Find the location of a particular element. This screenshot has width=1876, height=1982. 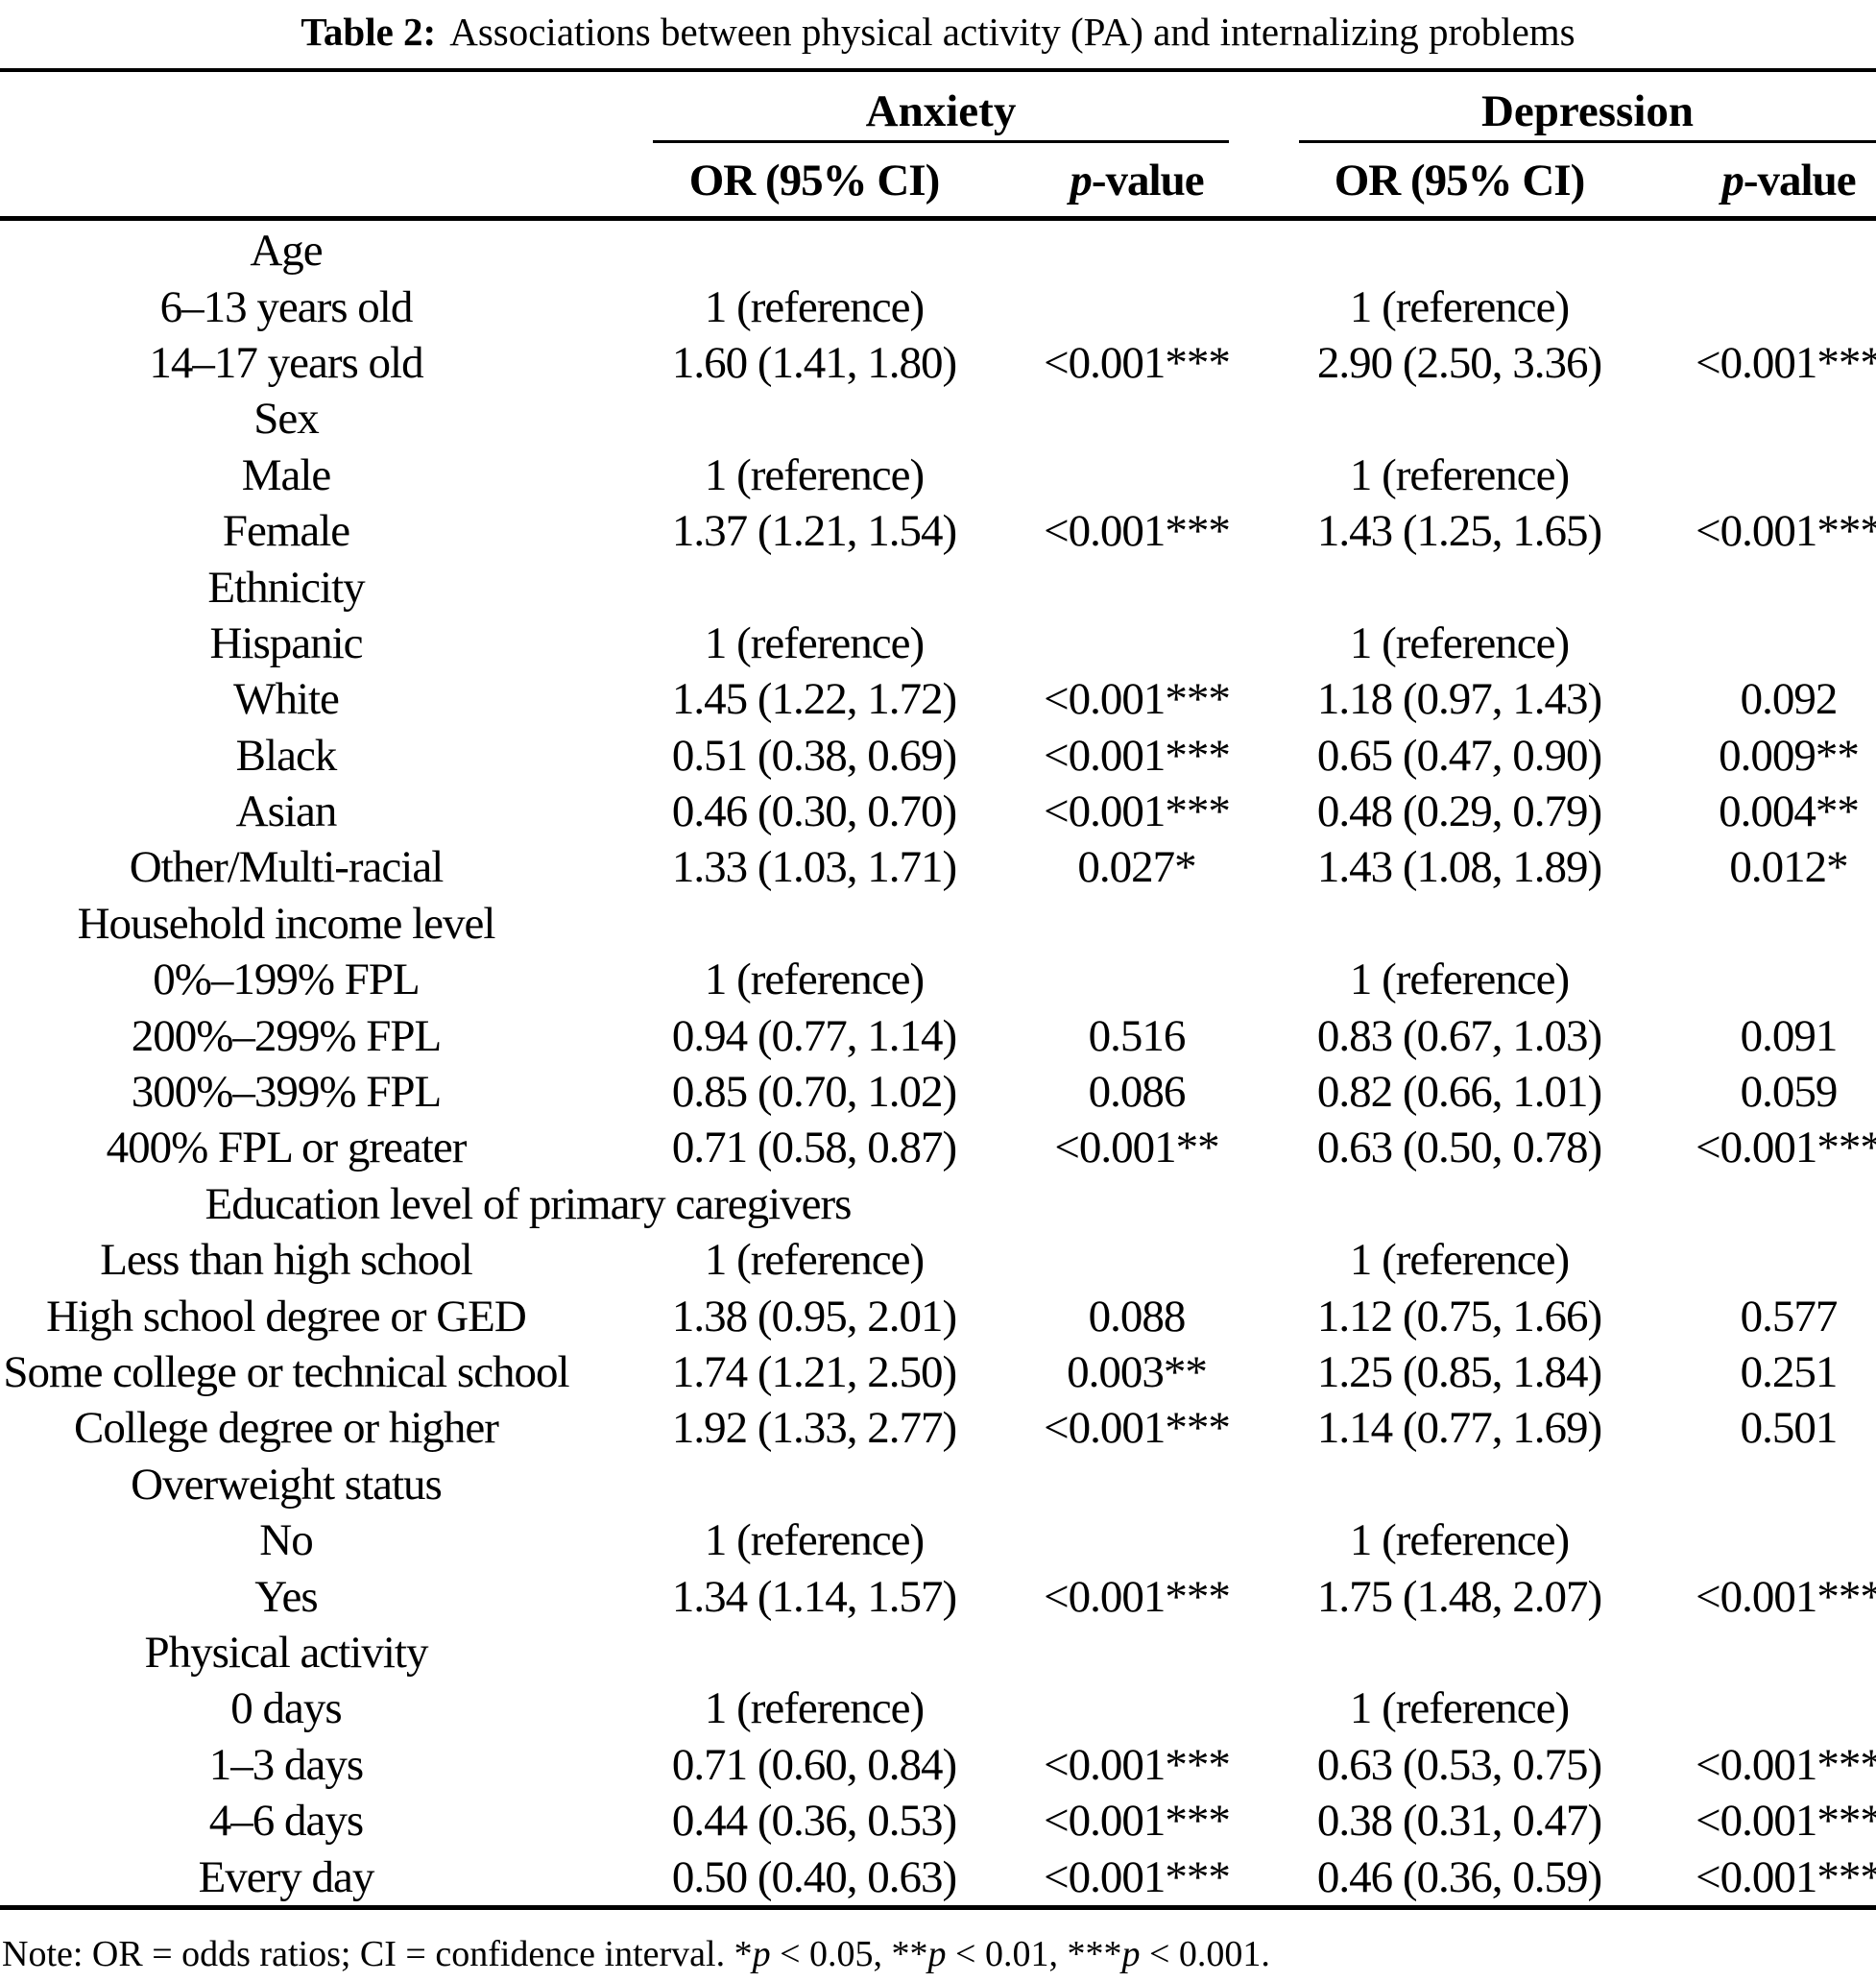

anxiety-or-cell: 0.71 (0.58, 0.87) is located at coordinates (814, 1148).